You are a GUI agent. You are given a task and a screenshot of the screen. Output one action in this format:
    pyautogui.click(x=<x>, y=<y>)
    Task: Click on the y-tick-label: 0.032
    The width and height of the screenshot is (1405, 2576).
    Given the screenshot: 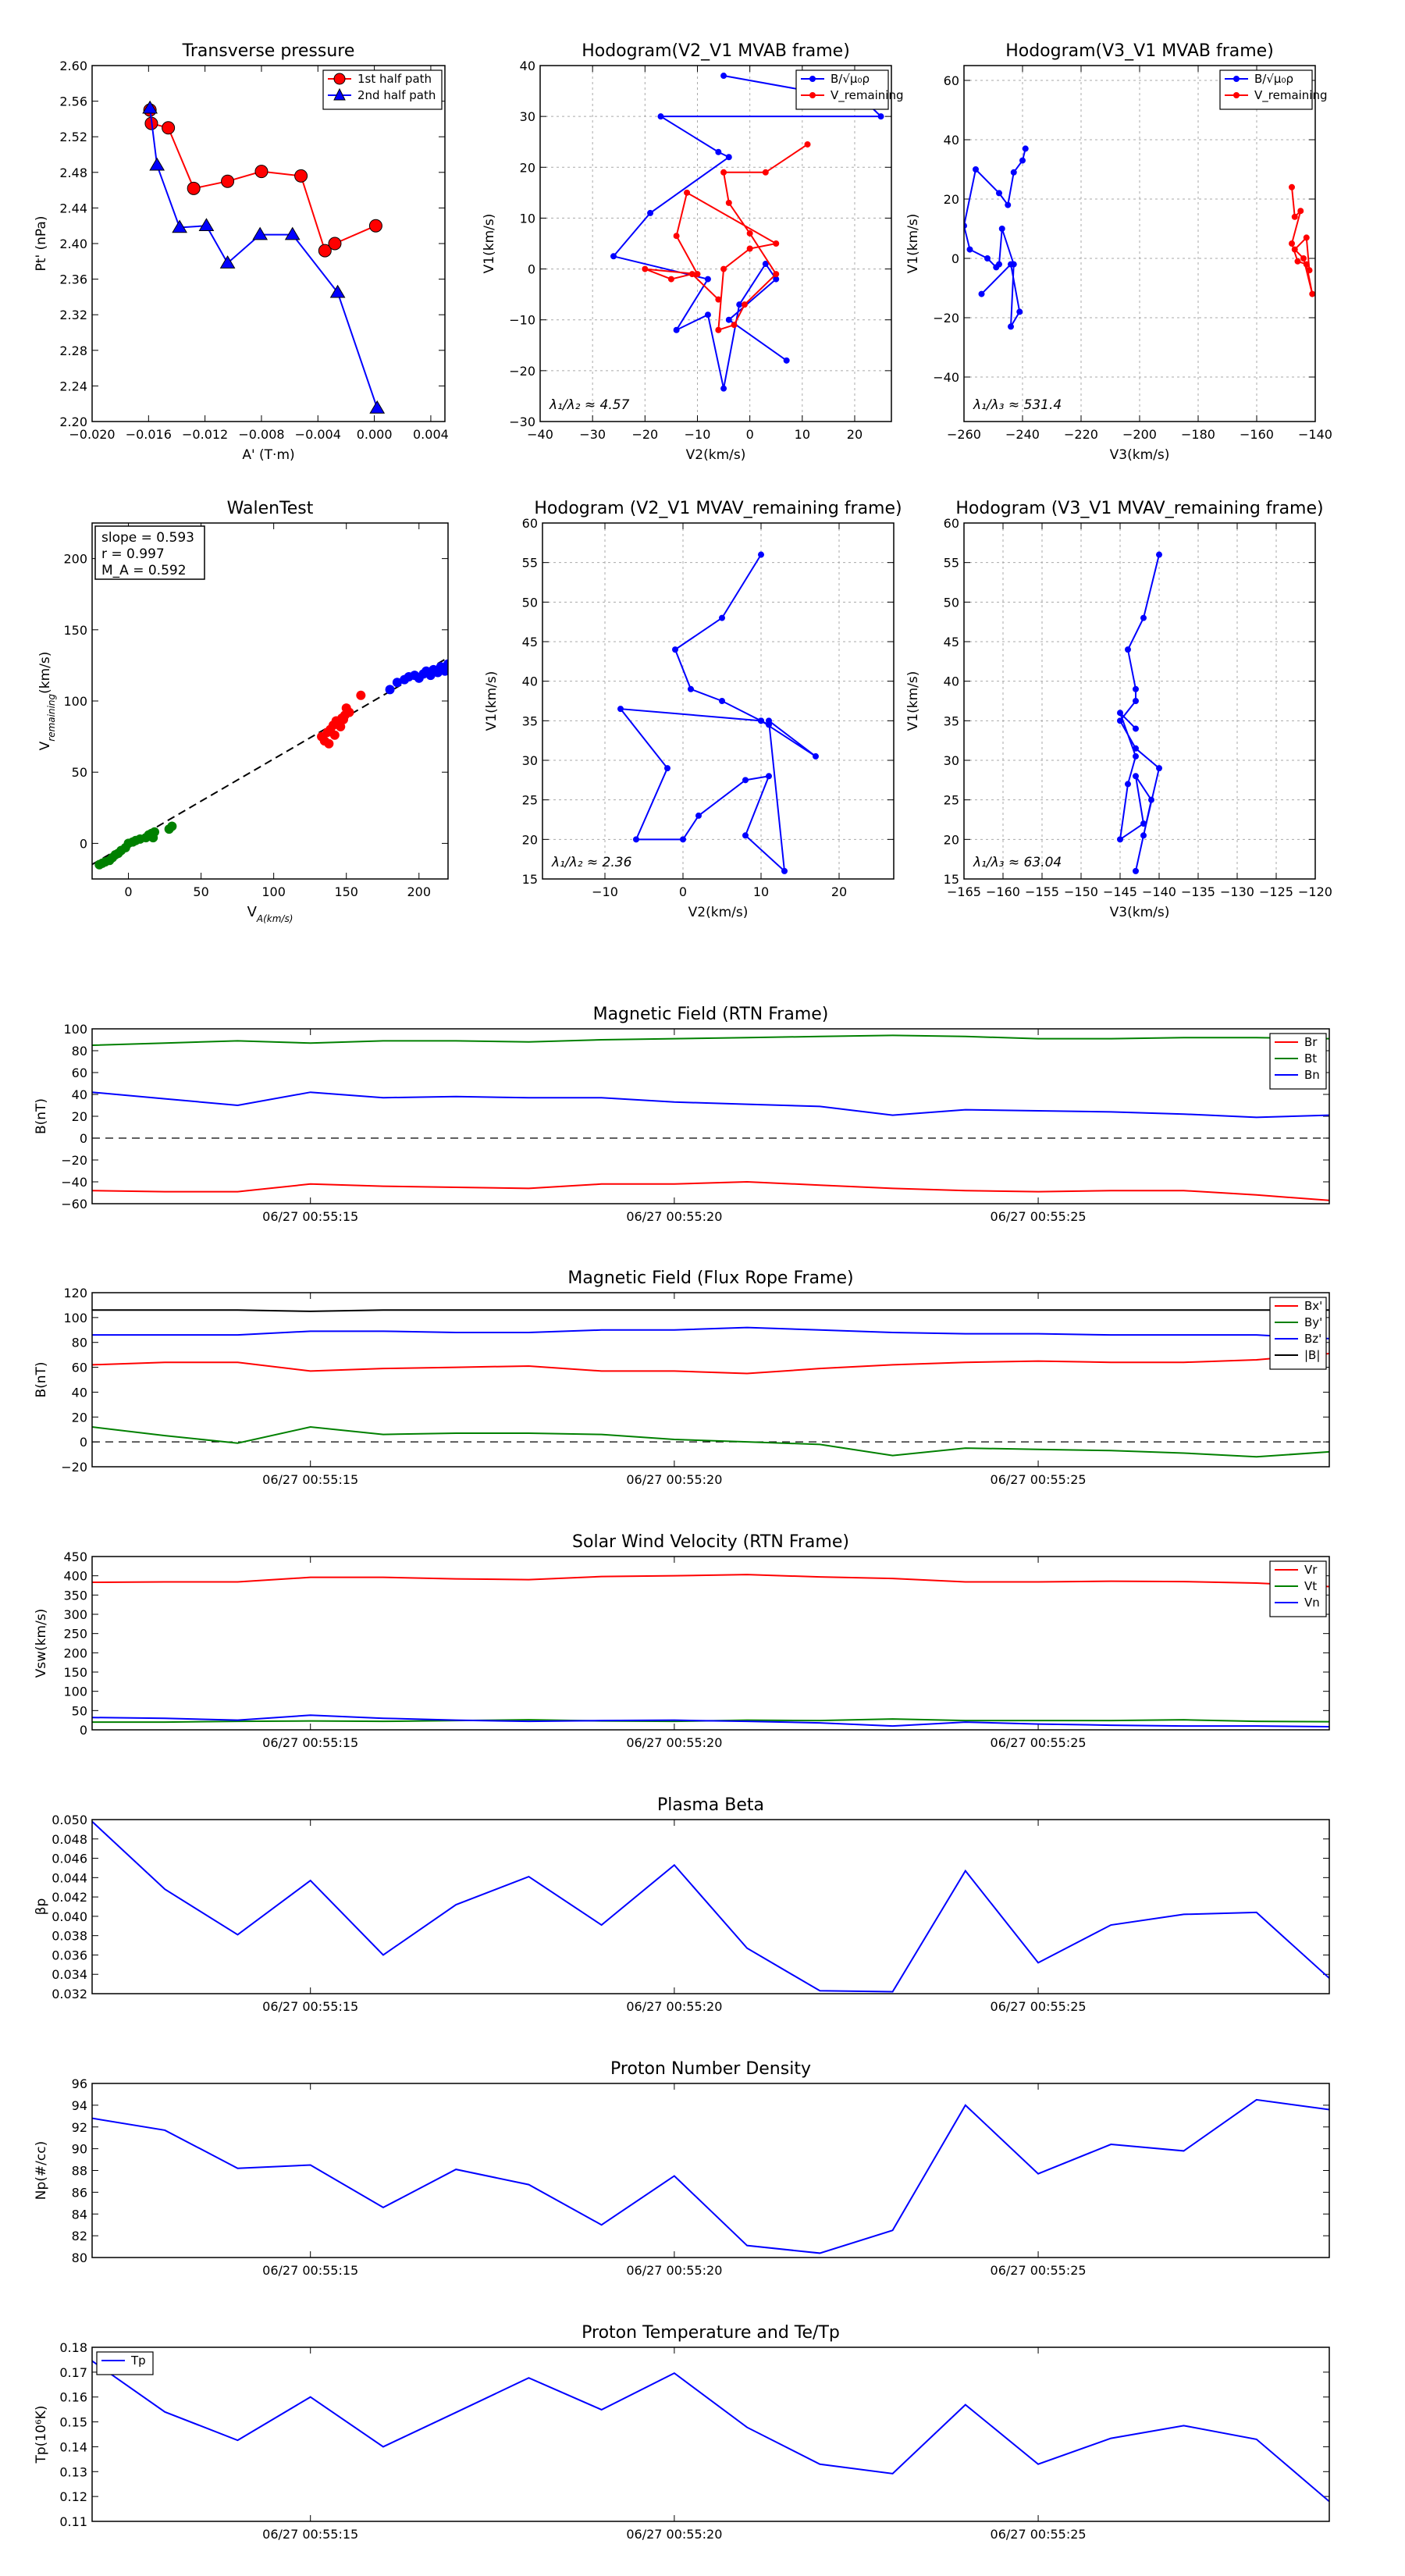 What is the action you would take?
    pyautogui.click(x=69, y=1994)
    